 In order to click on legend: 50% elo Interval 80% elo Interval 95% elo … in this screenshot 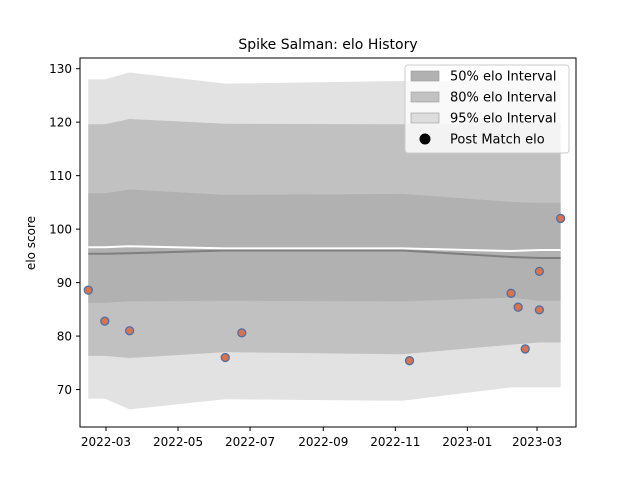, I will do `click(487, 109)`.